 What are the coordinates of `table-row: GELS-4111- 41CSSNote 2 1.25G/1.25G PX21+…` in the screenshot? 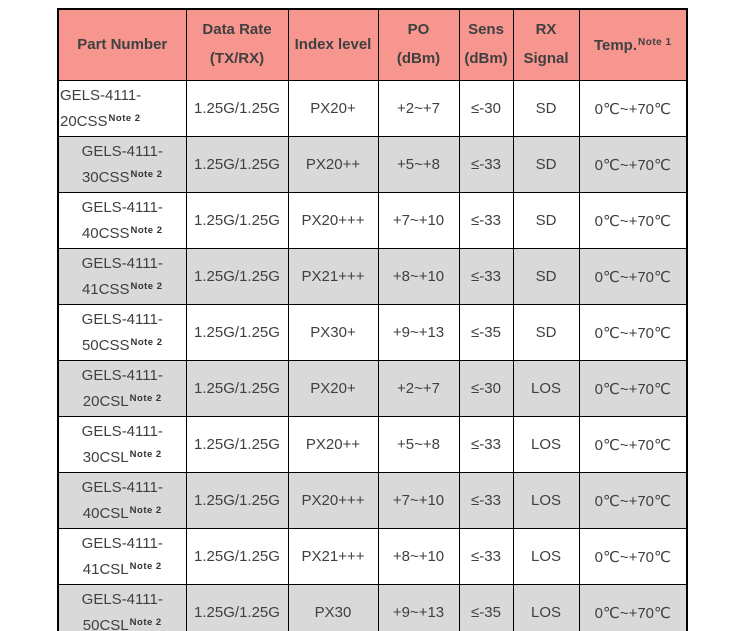 It's located at (372, 276).